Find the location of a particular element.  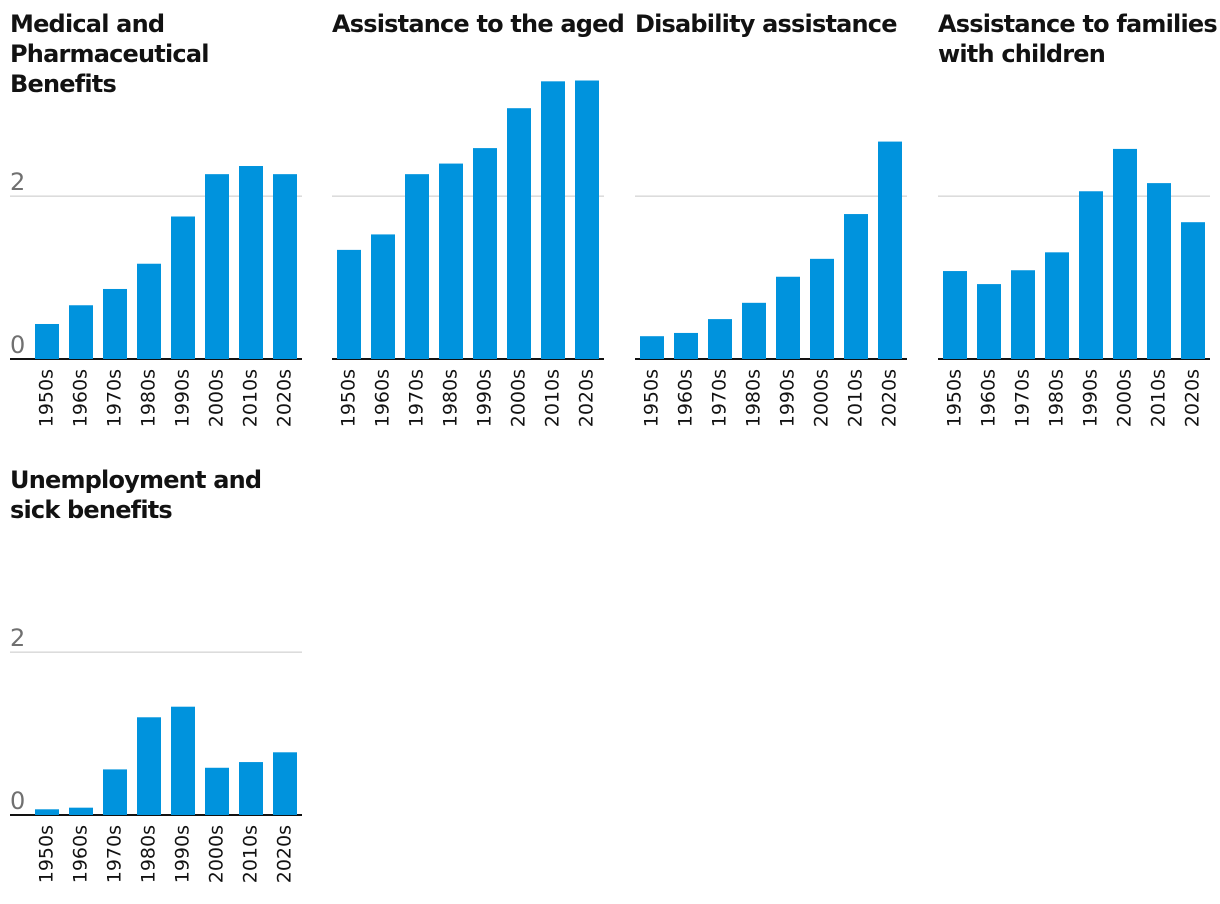

chart-title: Medical and Pharmaceutical Benefits is located at coordinates (109, 54).